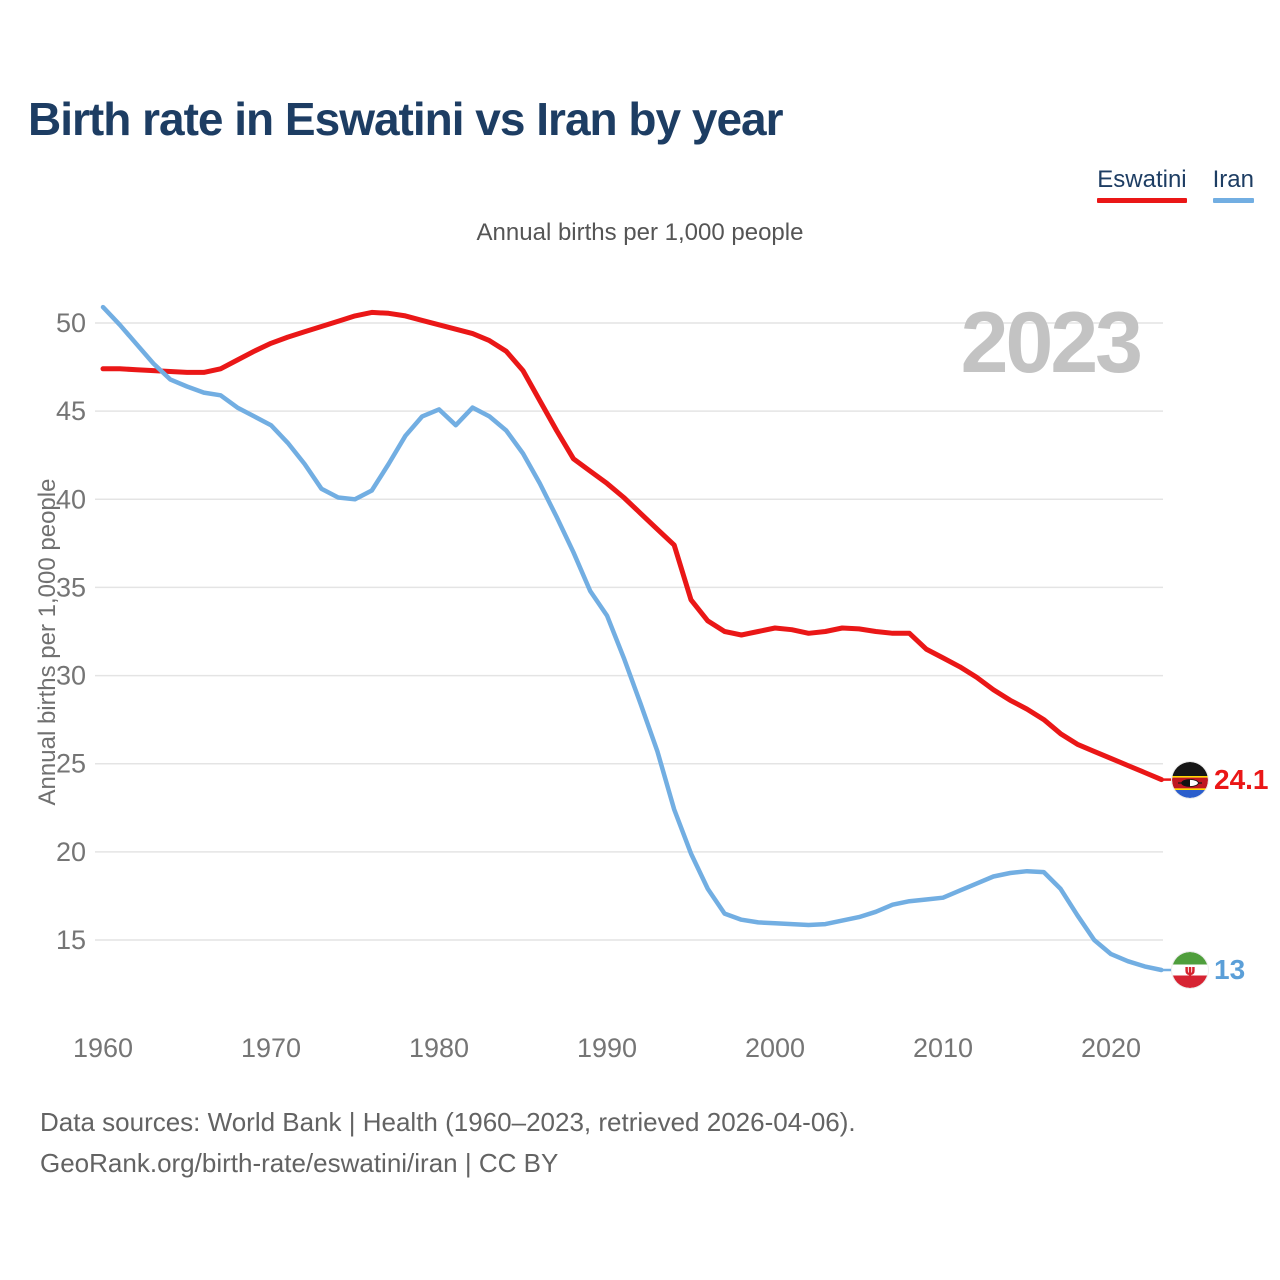 The height and width of the screenshot is (1280, 1280). What do you see at coordinates (71, 587) in the screenshot?
I see `y-tick-label-35: 35` at bounding box center [71, 587].